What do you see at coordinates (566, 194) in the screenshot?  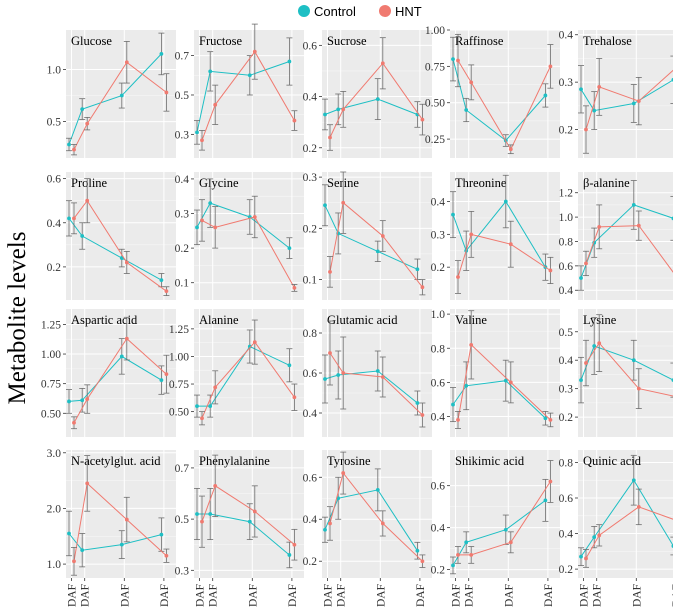 I see `y-tick-label: 1.2` at bounding box center [566, 194].